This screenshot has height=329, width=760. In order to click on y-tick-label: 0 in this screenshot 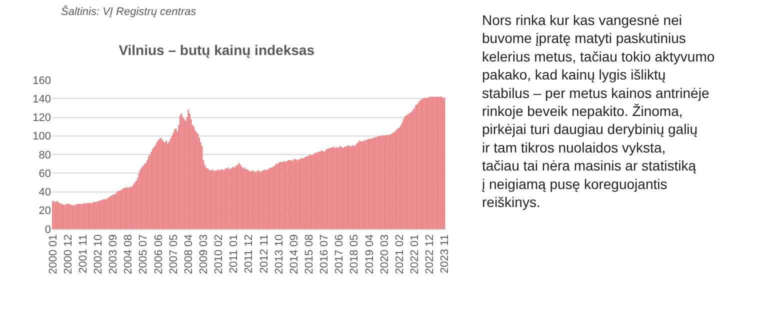, I will do `click(47, 230)`.